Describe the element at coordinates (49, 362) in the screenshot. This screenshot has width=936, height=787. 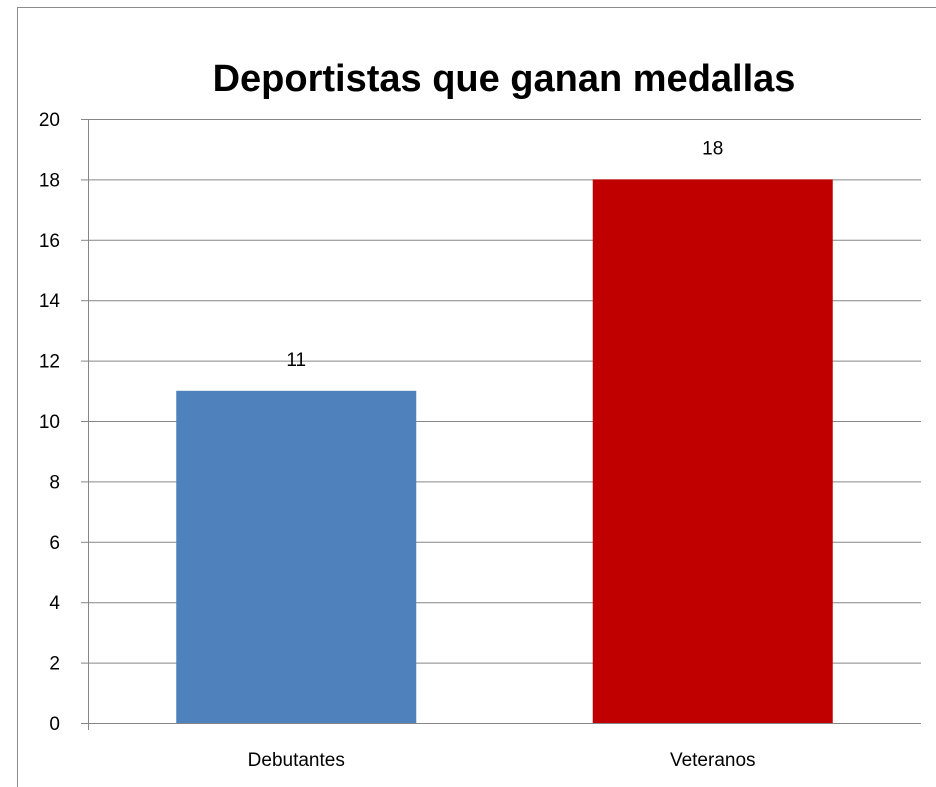
I see `y-tick-label: 12` at that location.